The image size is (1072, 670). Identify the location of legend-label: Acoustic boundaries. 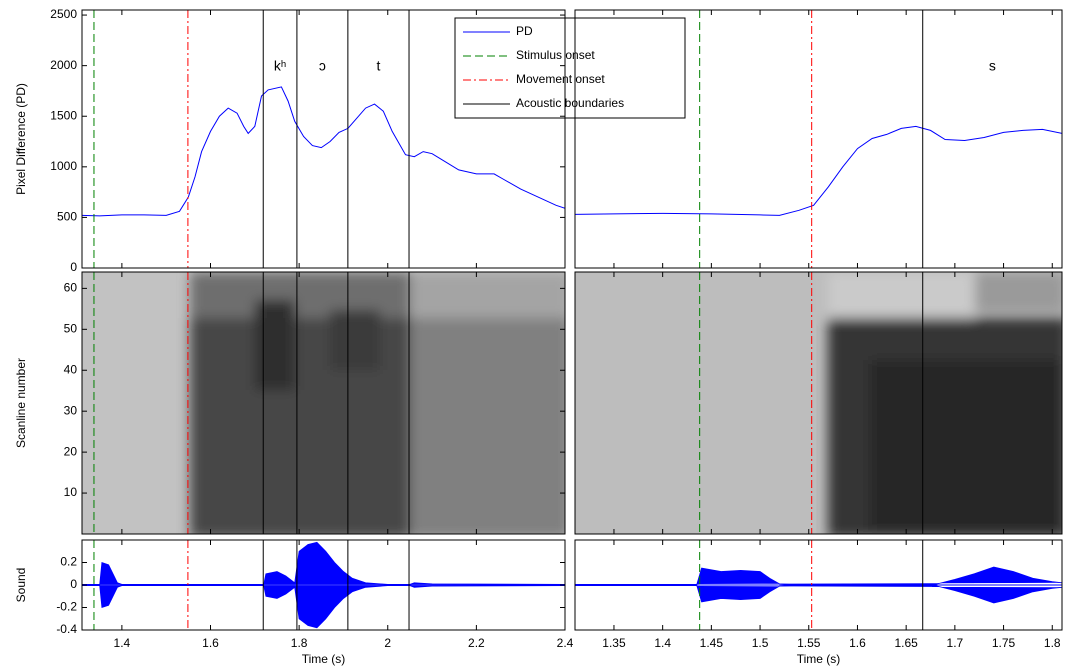
(570, 103).